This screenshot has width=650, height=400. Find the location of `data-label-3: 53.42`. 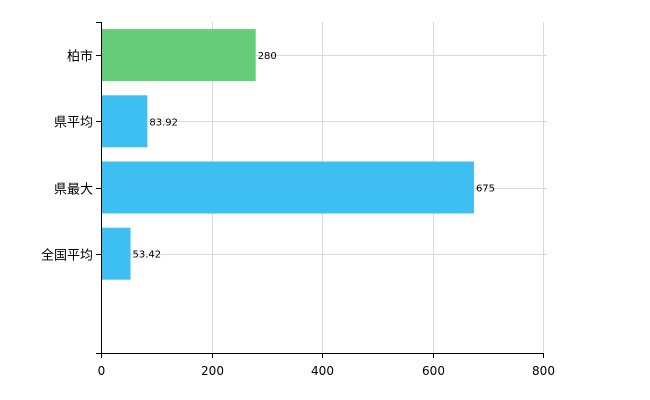

data-label-3: 53.42 is located at coordinates (147, 255).